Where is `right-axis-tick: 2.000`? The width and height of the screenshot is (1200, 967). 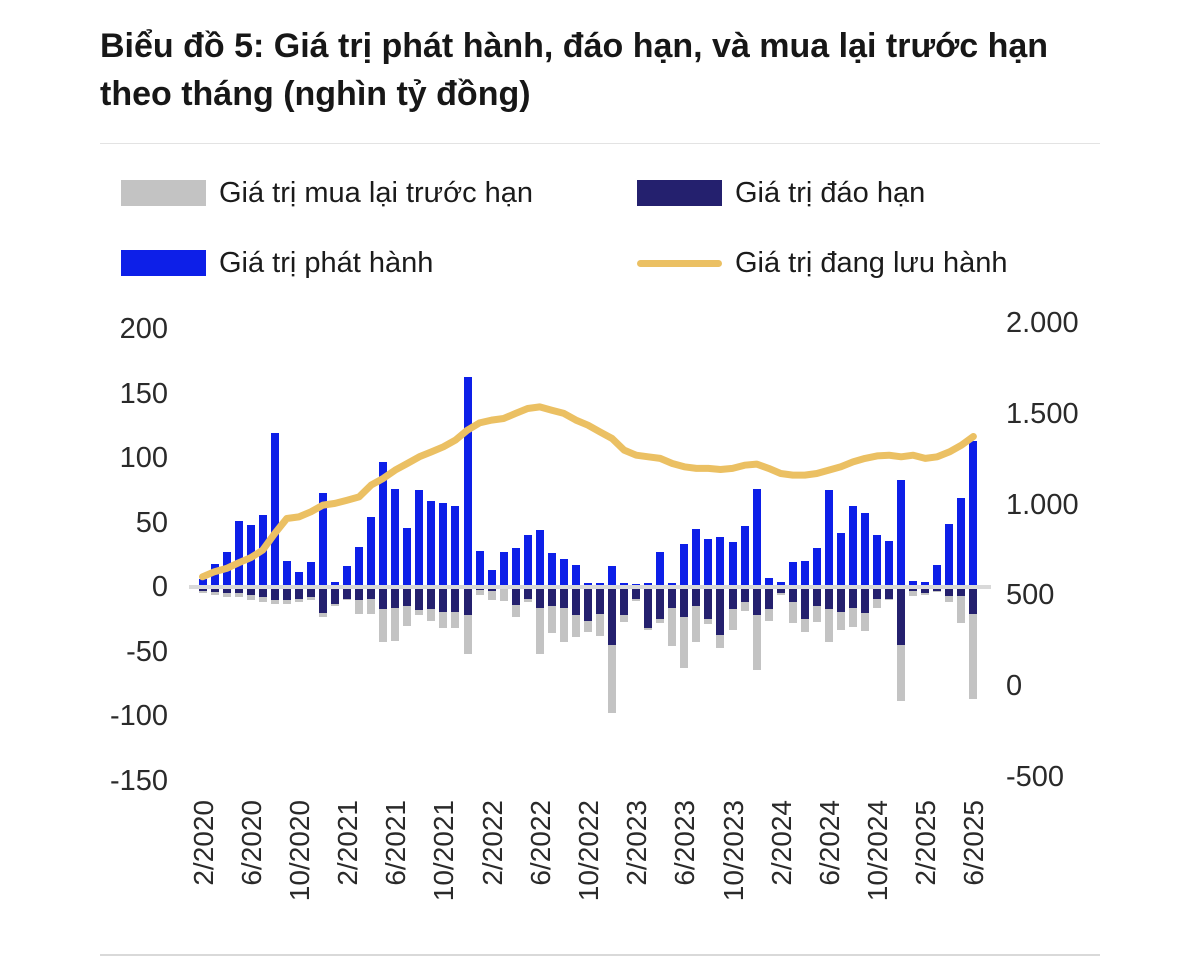
right-axis-tick: 2.000 is located at coordinates (1042, 323).